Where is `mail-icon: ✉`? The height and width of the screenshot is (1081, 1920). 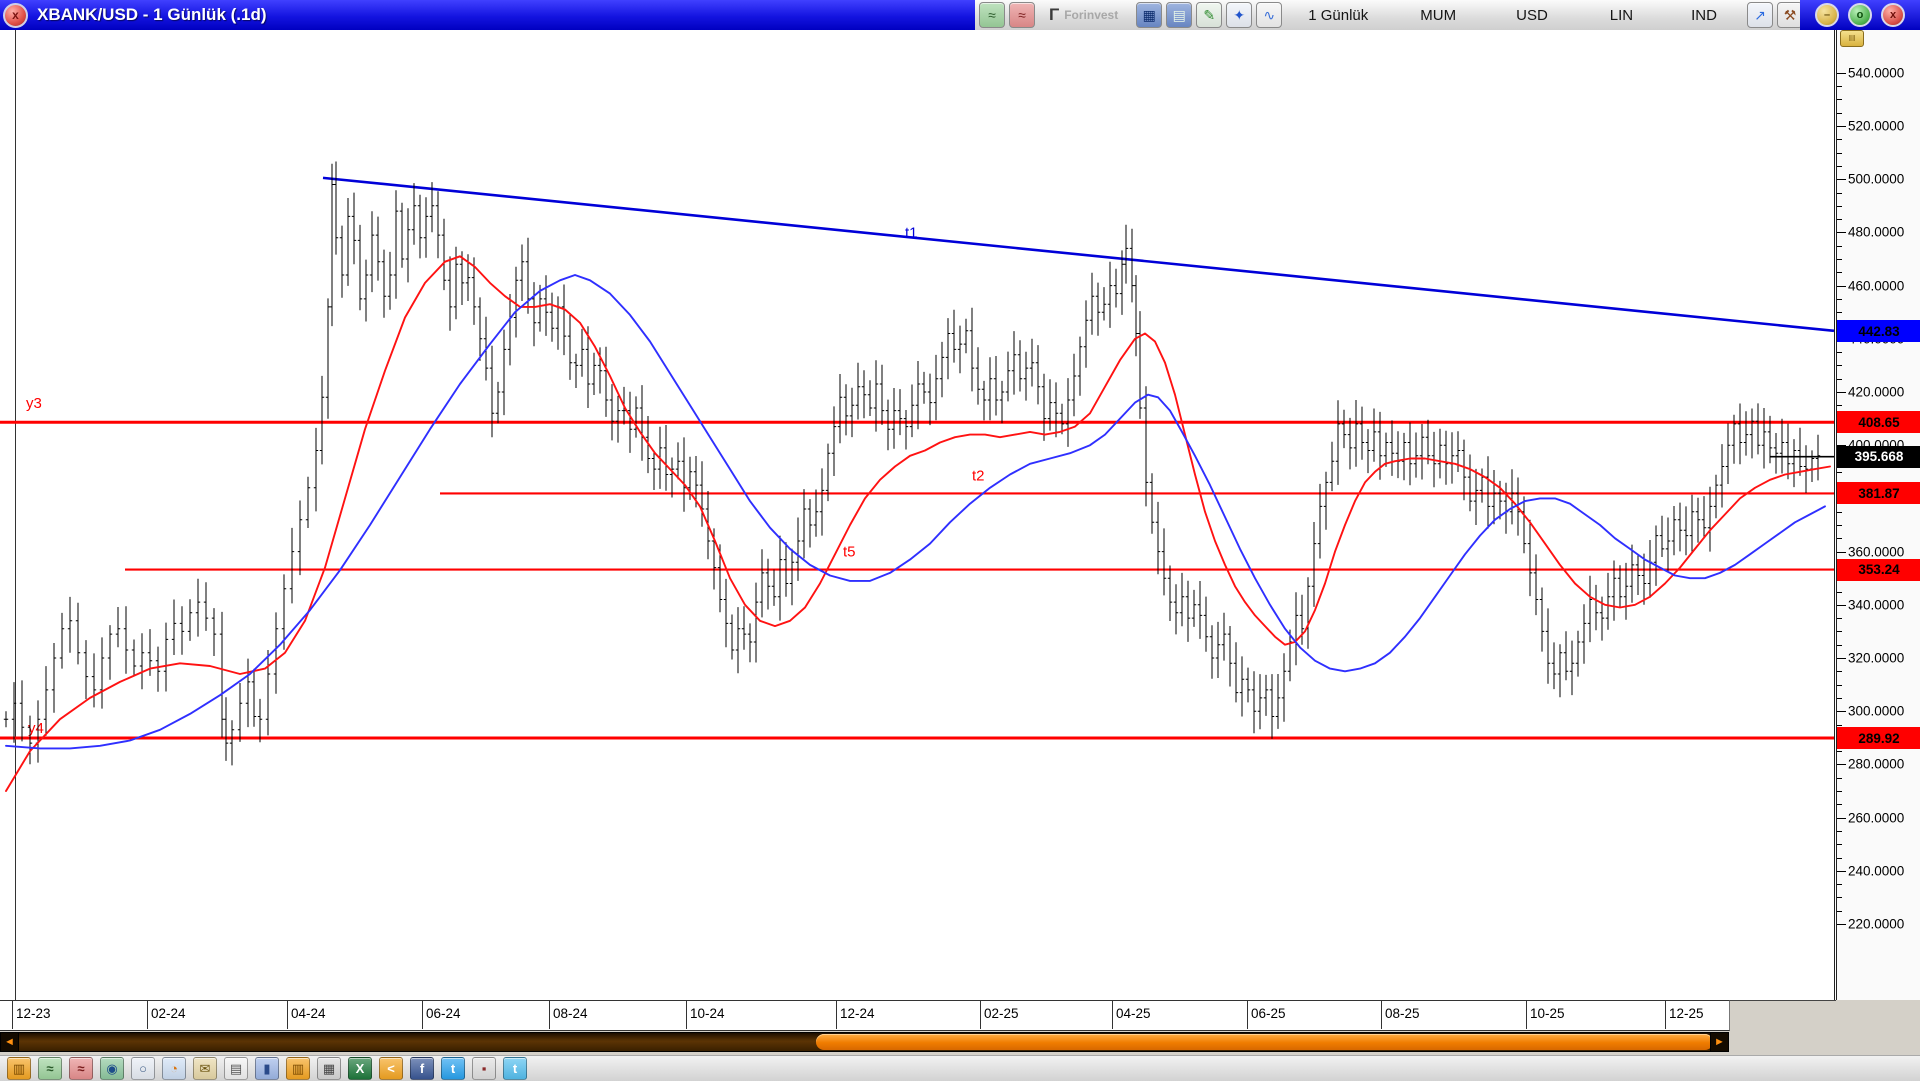 mail-icon: ✉ is located at coordinates (205, 1068).